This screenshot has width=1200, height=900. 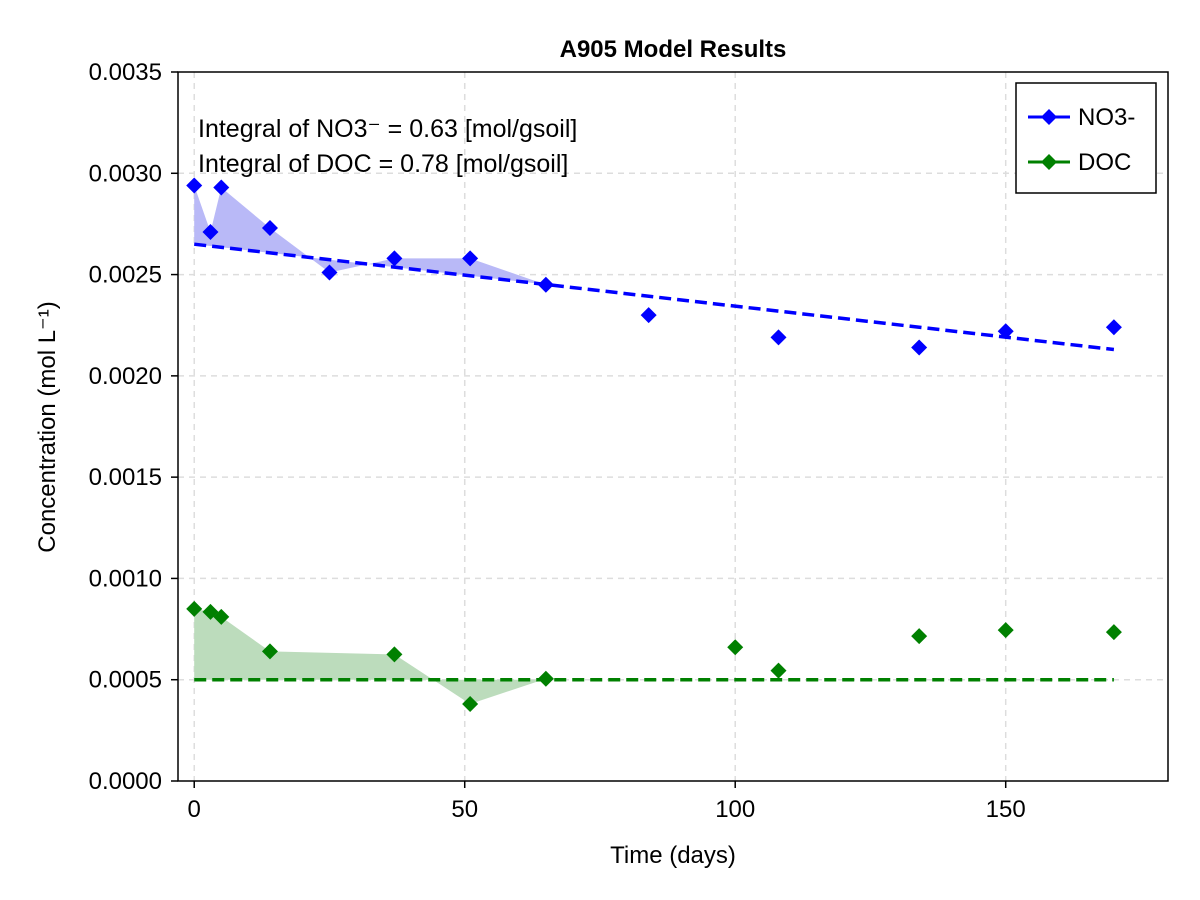 What do you see at coordinates (125, 72) in the screenshot?
I see `y-tick-label: 0.0035` at bounding box center [125, 72].